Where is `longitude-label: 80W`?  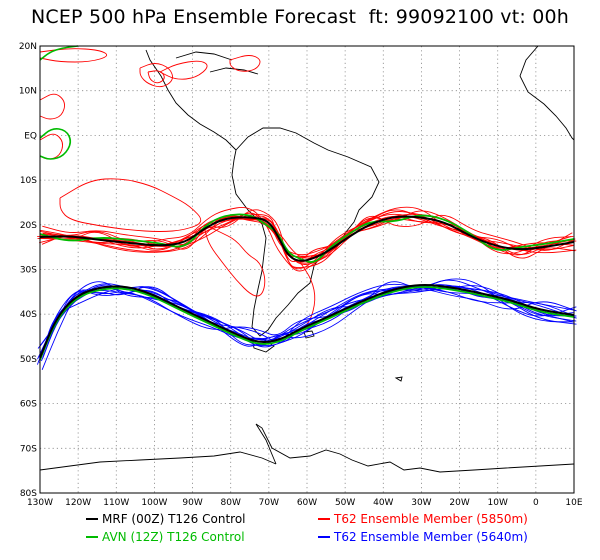 longitude-label: 80W is located at coordinates (231, 503).